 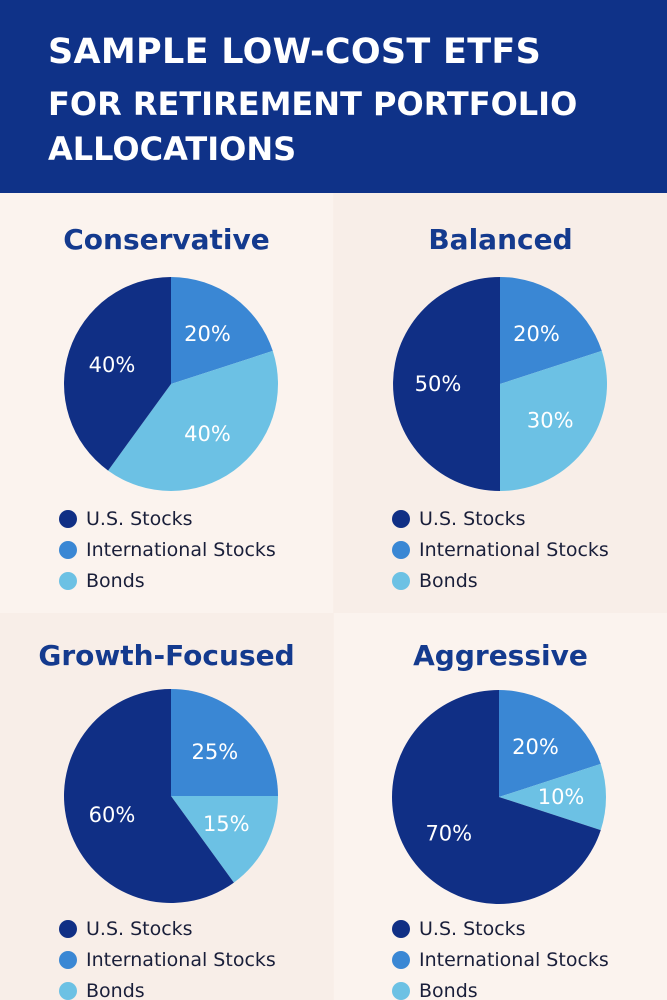 What do you see at coordinates (172, 149) in the screenshot?
I see `title-line-3: ALLOCATIONS` at bounding box center [172, 149].